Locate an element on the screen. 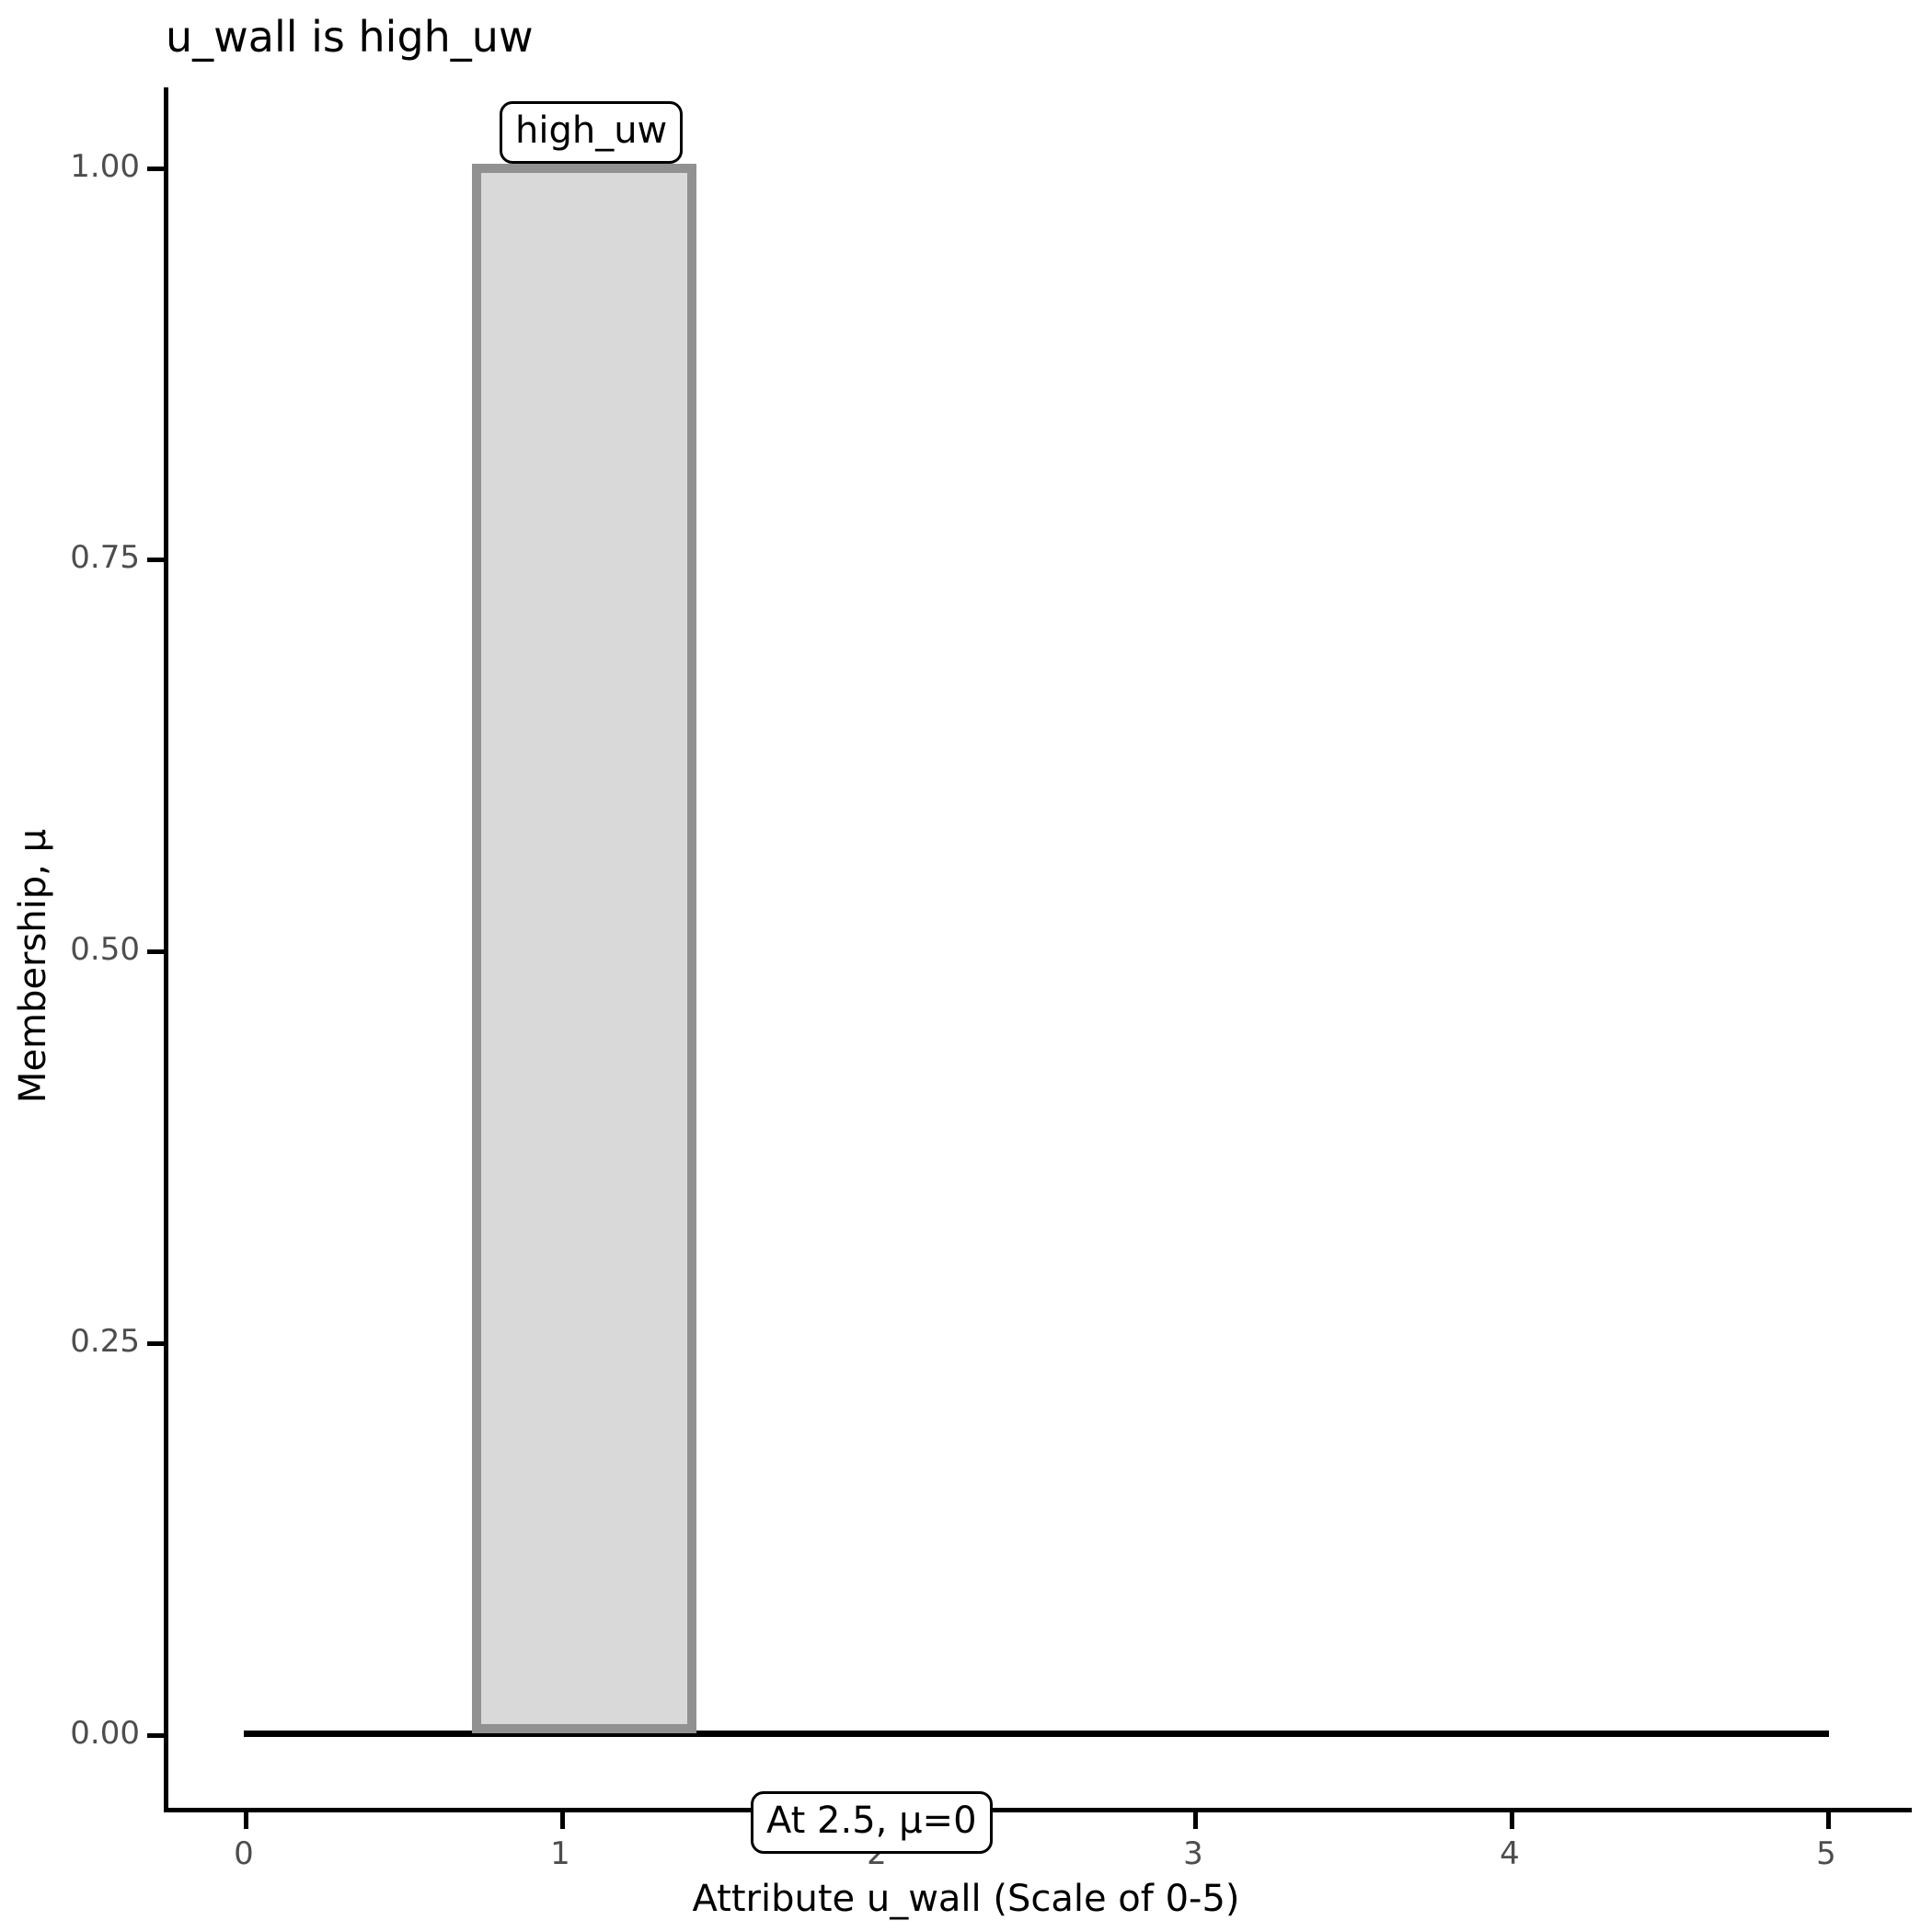 The image size is (1932, 1932). x-tick-label-5: 5 is located at coordinates (1826, 1853).